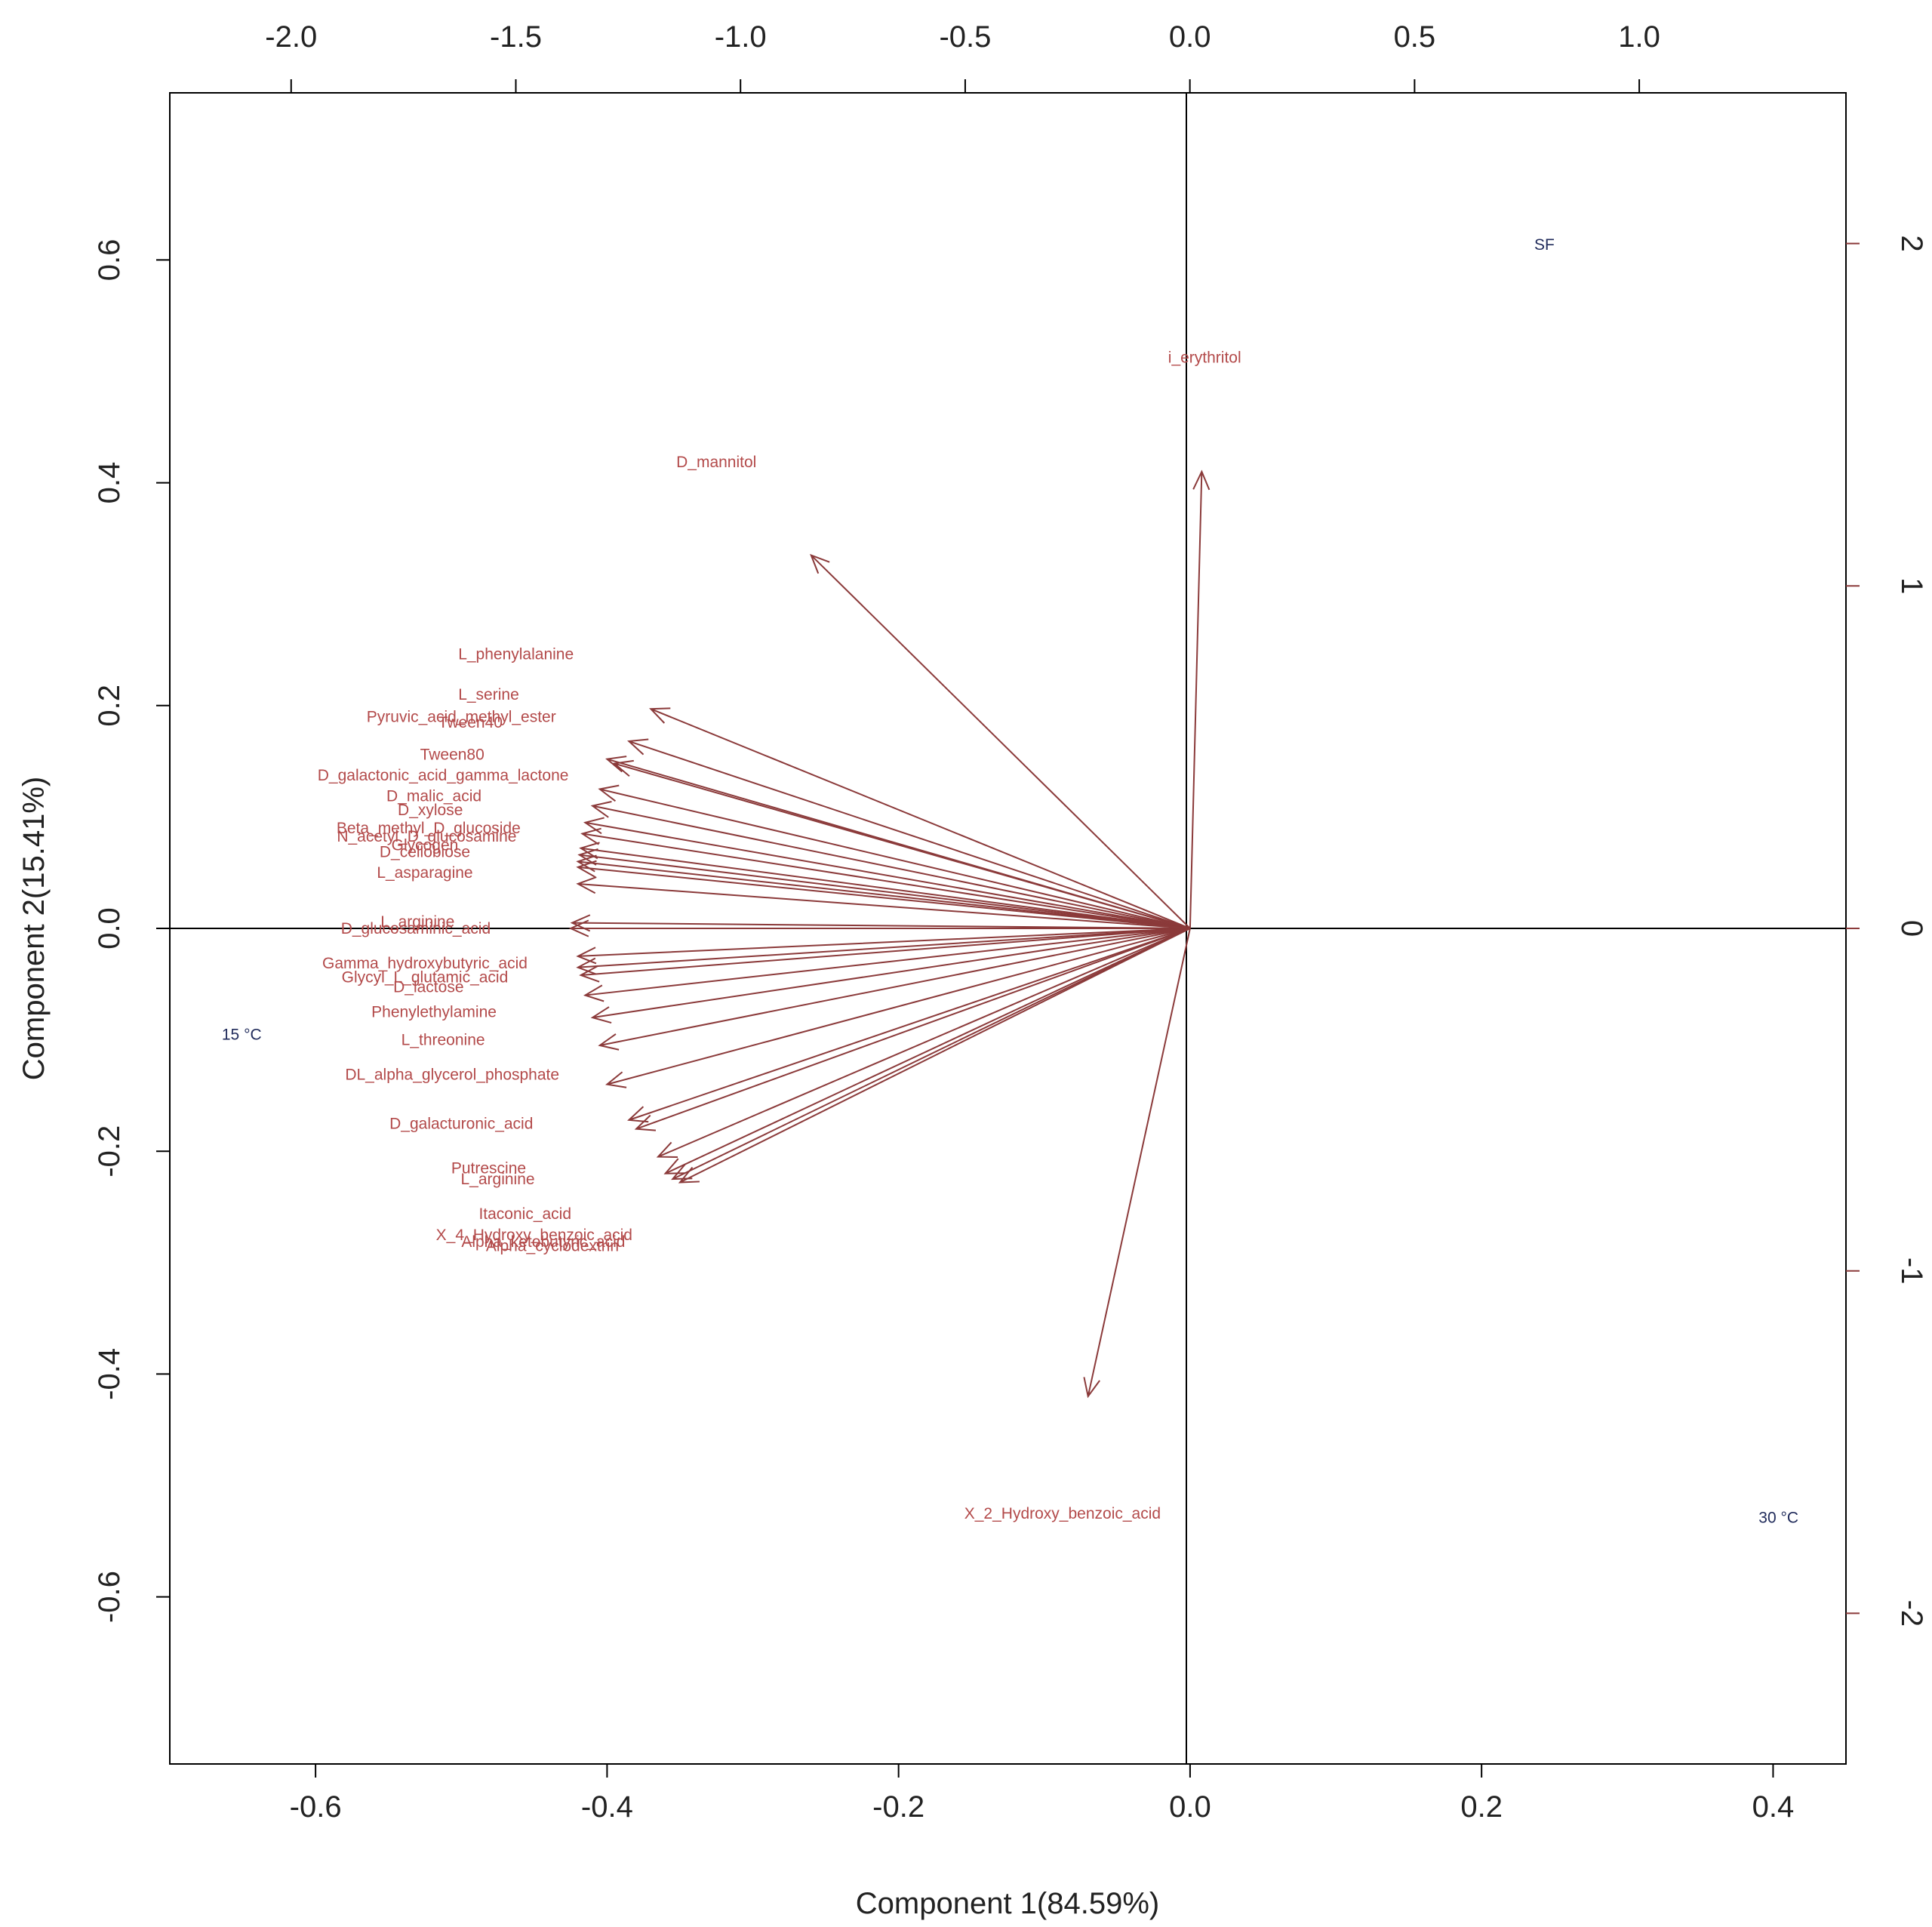  I want to click on y-tick-label: 0.0, so click(109, 928).